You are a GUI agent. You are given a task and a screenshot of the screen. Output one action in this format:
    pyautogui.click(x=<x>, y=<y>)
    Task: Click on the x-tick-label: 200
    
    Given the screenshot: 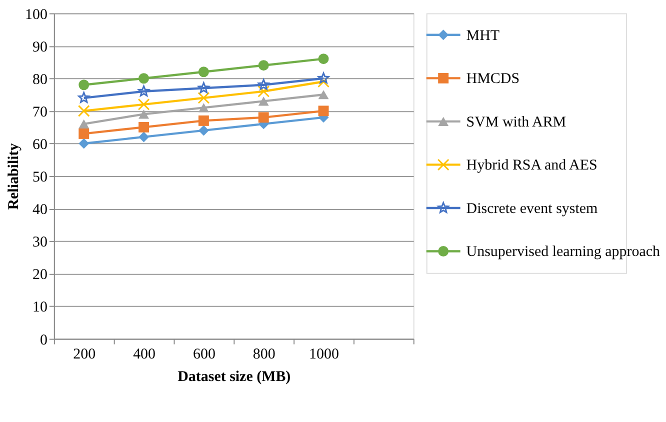 What is the action you would take?
    pyautogui.click(x=84, y=354)
    